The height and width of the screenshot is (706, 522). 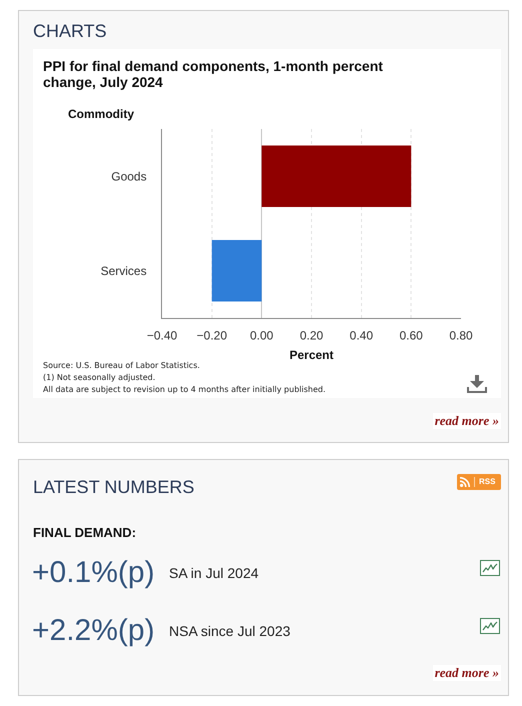 I want to click on x-tick-label: −0.20, so click(x=212, y=335).